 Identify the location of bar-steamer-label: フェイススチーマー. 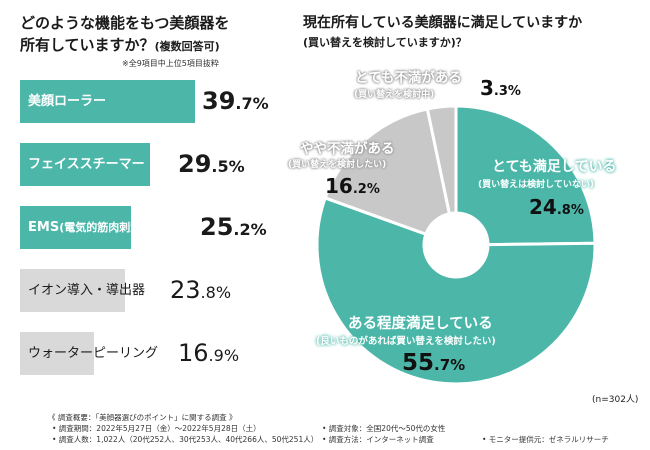
(86, 164).